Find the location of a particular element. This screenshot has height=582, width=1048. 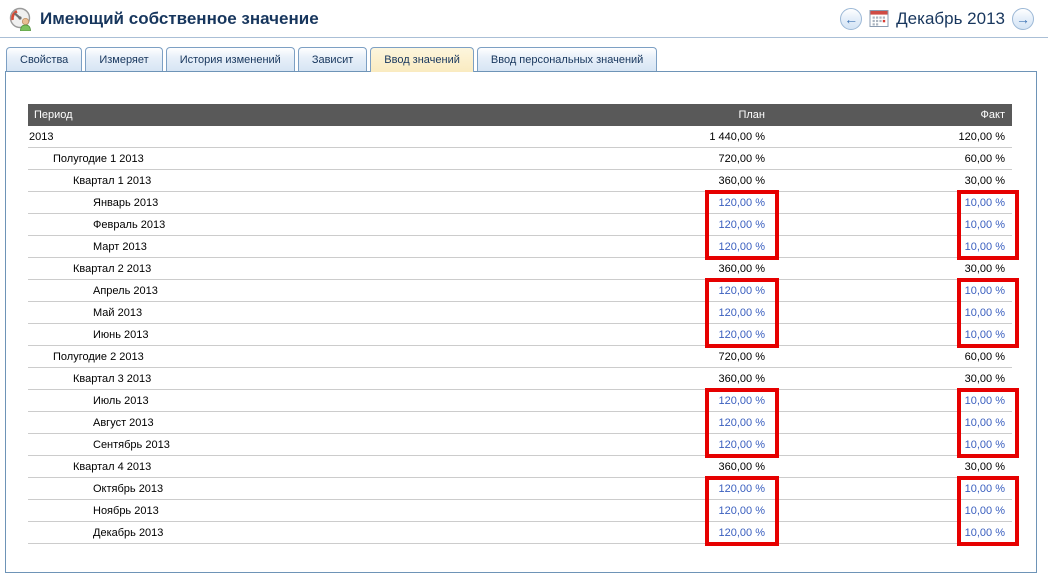

table-row: Июнь 2013 120,00 % 10,00 % is located at coordinates (520, 335).